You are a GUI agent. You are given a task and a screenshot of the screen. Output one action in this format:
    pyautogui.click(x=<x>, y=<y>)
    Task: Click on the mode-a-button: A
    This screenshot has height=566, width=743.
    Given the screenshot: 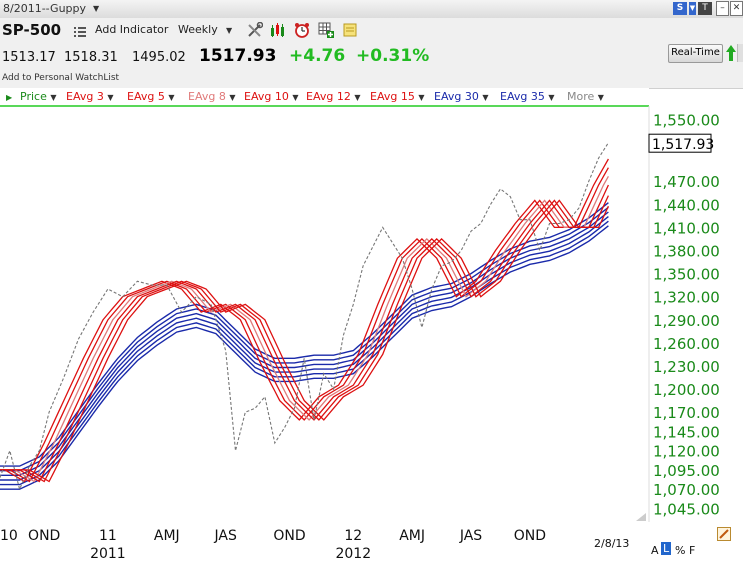 What is the action you would take?
    pyautogui.click(x=655, y=550)
    